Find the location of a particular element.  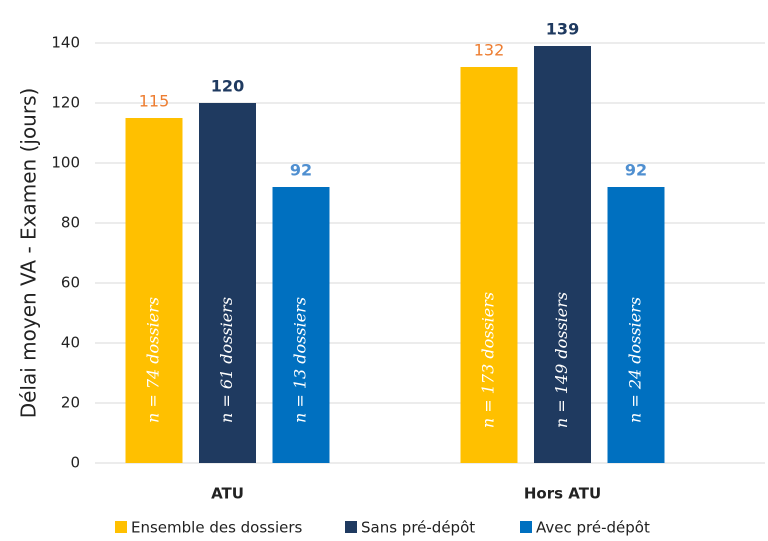

legend-label: Sans pré-dépôt is located at coordinates (418, 528).